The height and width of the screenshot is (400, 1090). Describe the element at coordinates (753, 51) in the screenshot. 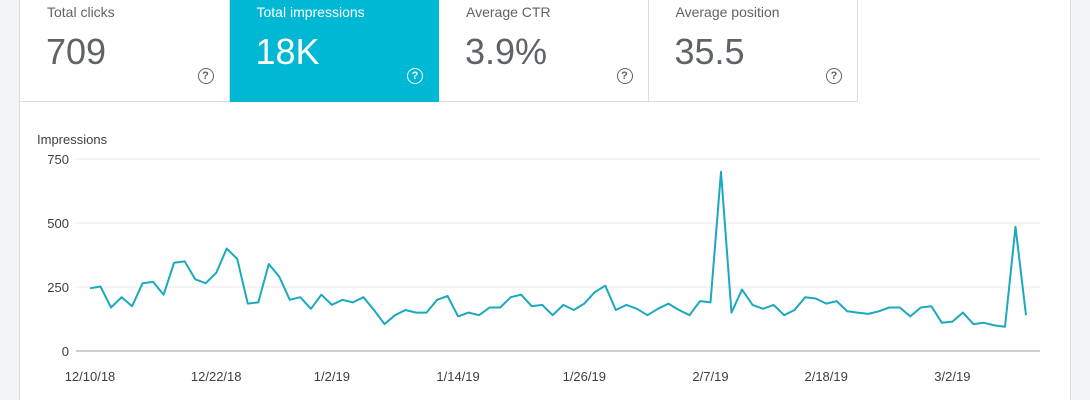

I see `metric-average-position: Average position 35.5 ?` at that location.